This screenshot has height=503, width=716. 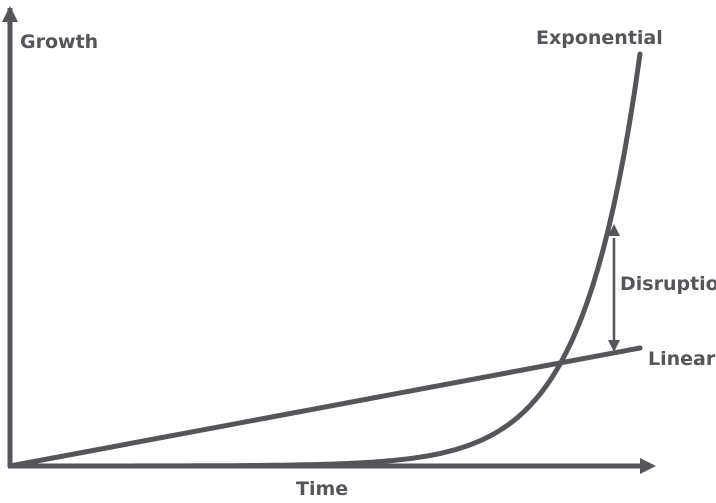 I want to click on y-axis-label: Growth, so click(x=59, y=42).